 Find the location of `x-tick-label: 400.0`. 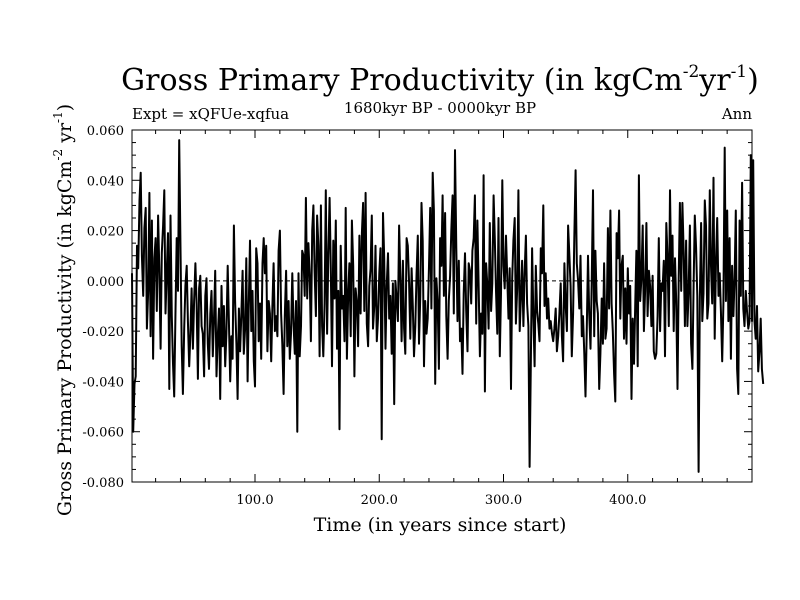

x-tick-label: 400.0 is located at coordinates (627, 500).